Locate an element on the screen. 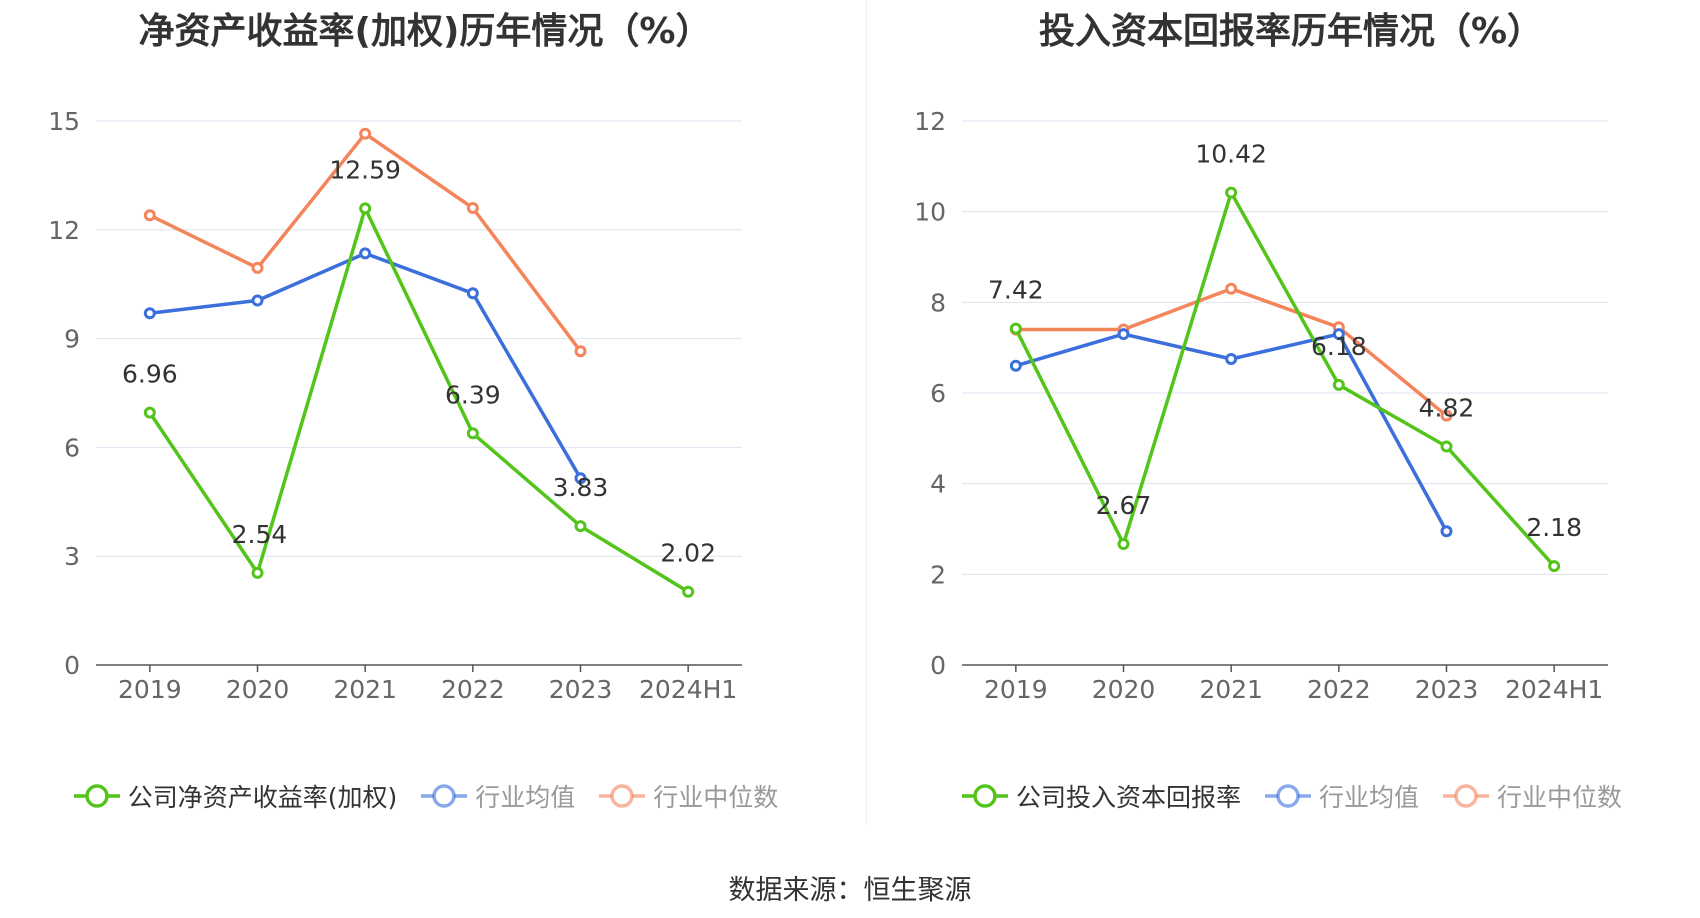  data-label: 6.18 is located at coordinates (1339, 346).